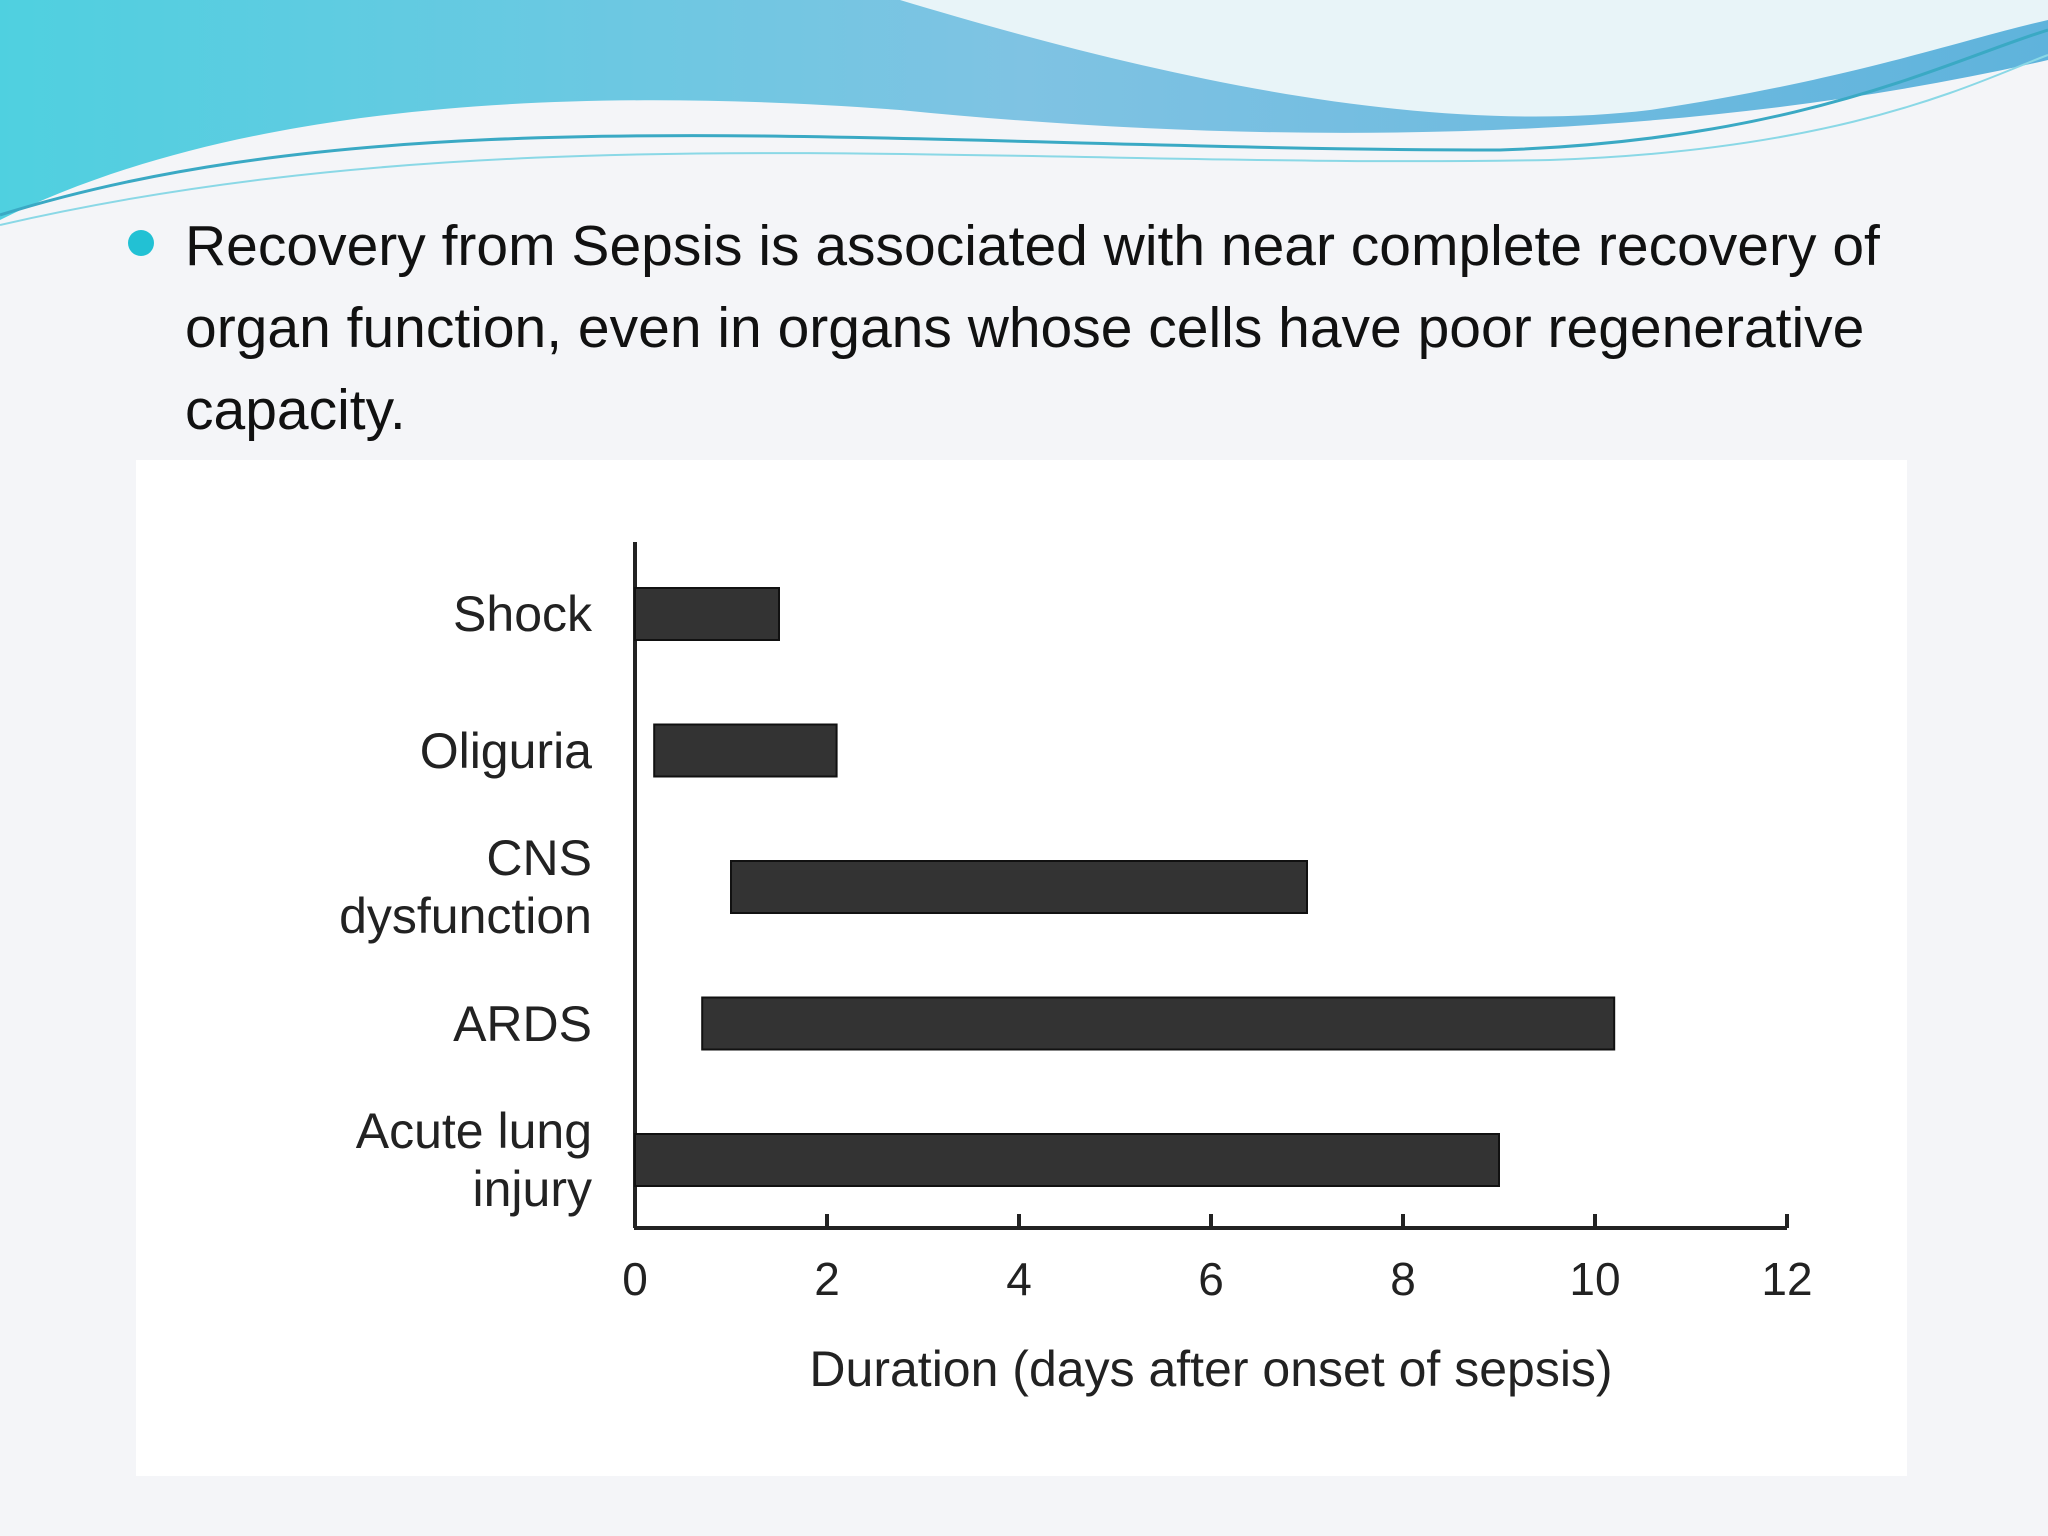 The height and width of the screenshot is (1536, 2048). I want to click on category-label: Acute lung injury, so click(473, 1160).